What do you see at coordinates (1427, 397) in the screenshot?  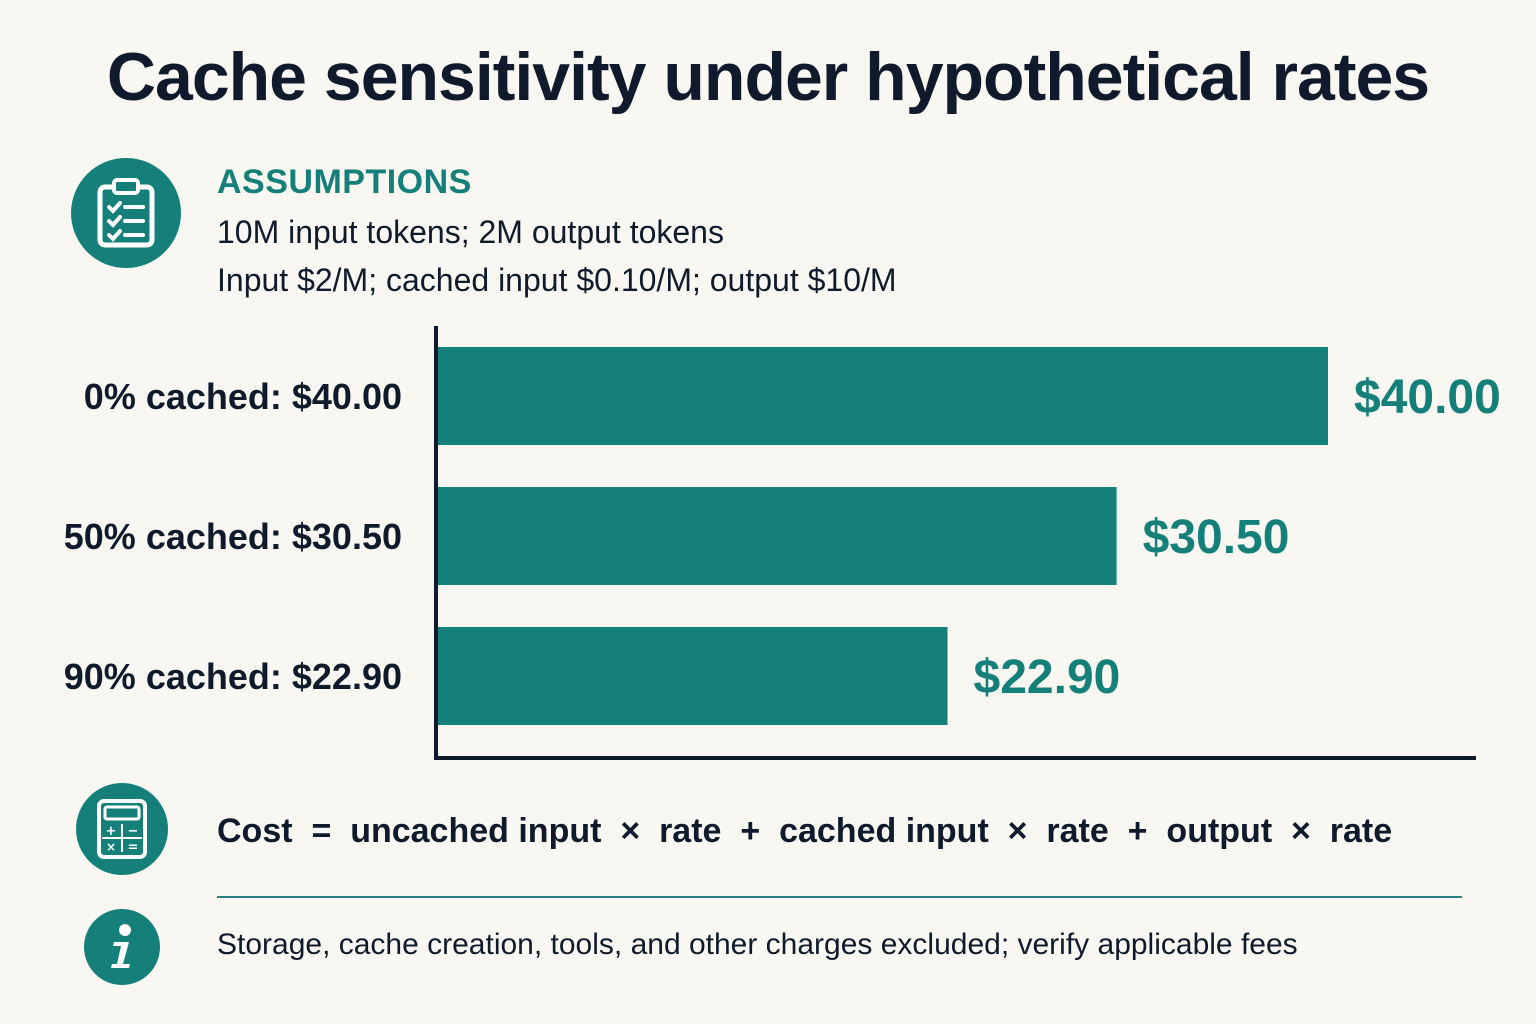 I see `value-label-0: $40.00` at bounding box center [1427, 397].